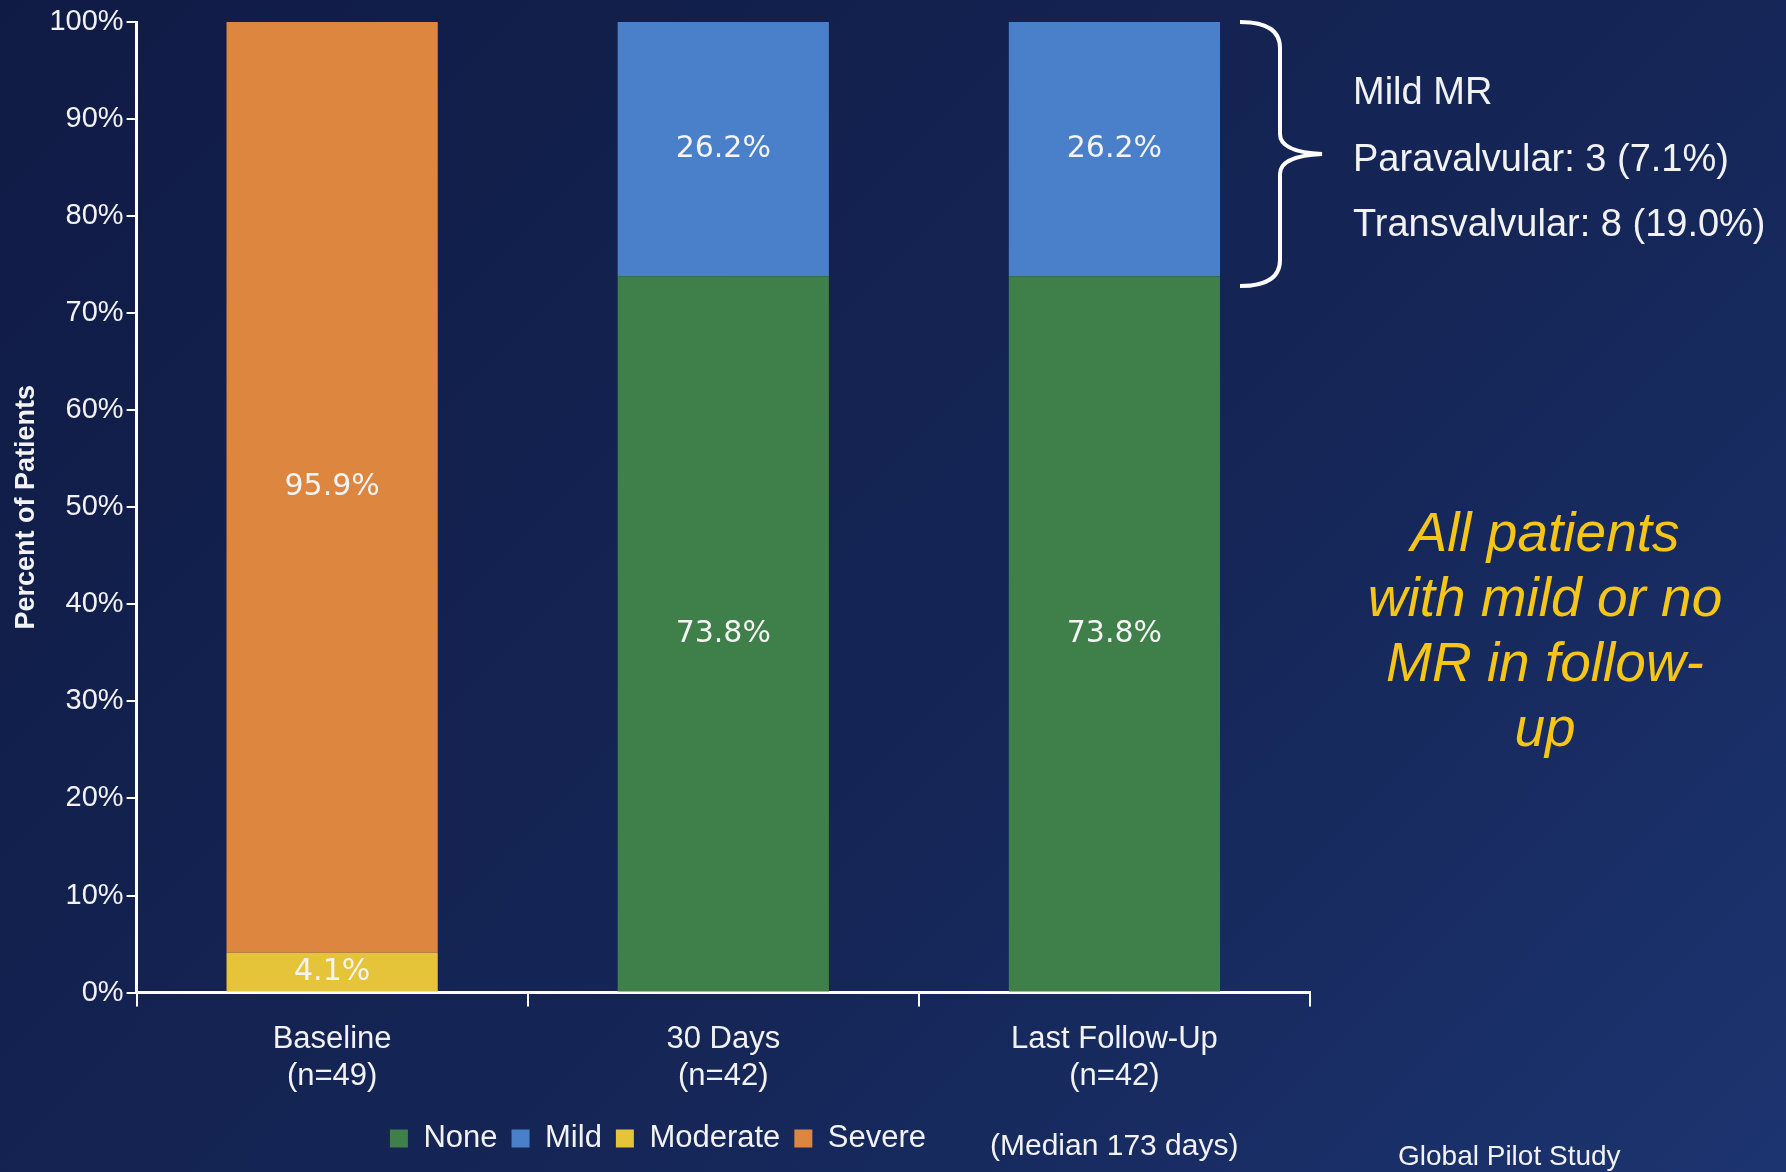  I want to click on x-tick-label: Baseline (n=49), so click(332, 1055).